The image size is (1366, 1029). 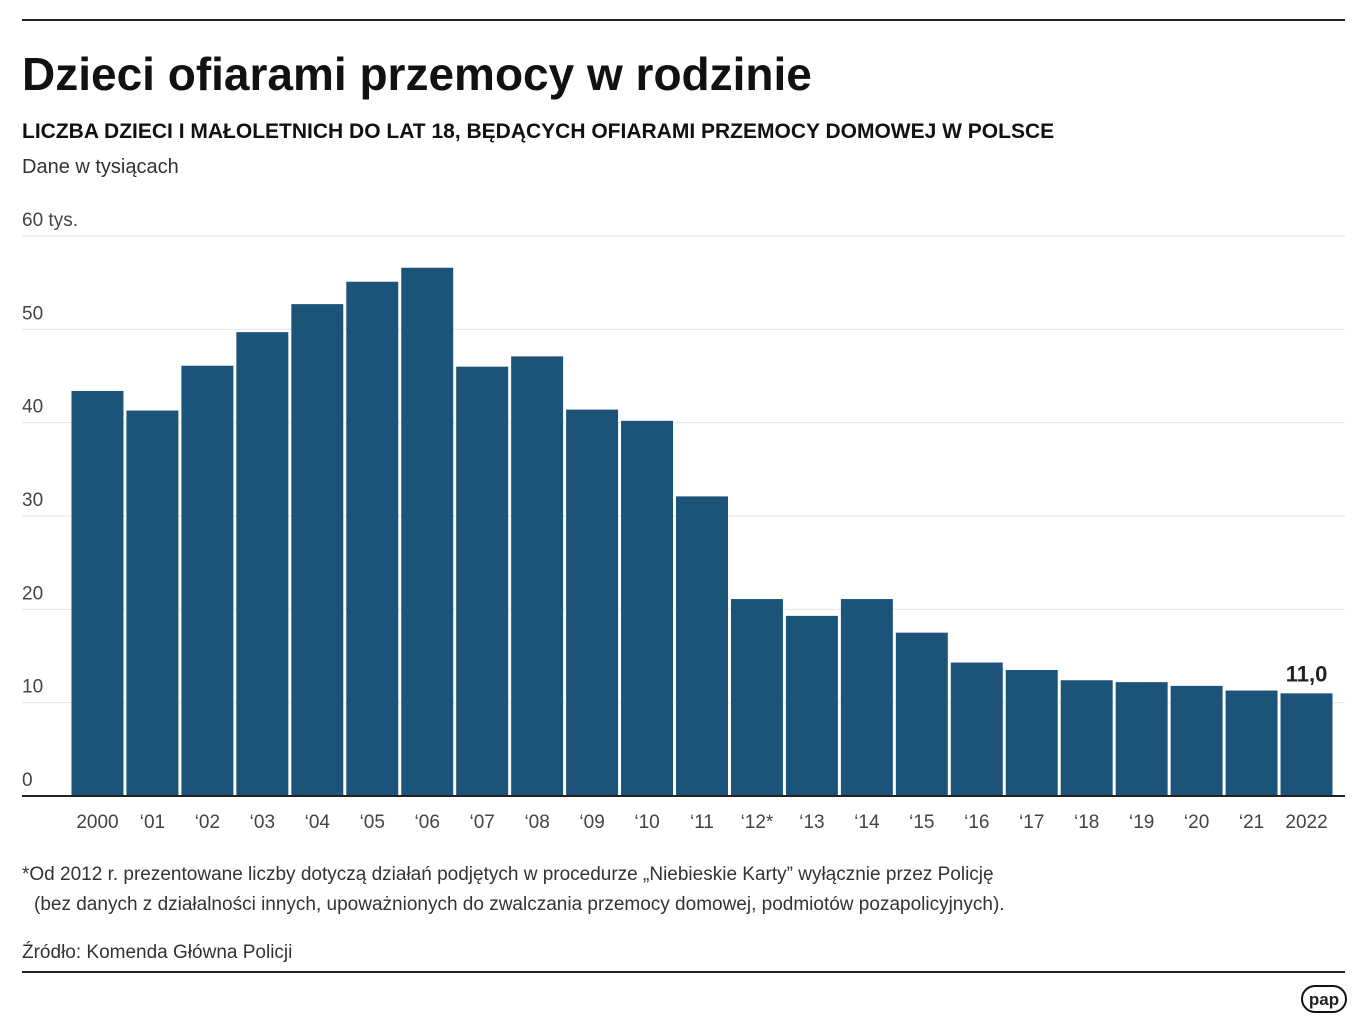 I want to click on x-tick-label: ‘02, so click(x=207, y=822).